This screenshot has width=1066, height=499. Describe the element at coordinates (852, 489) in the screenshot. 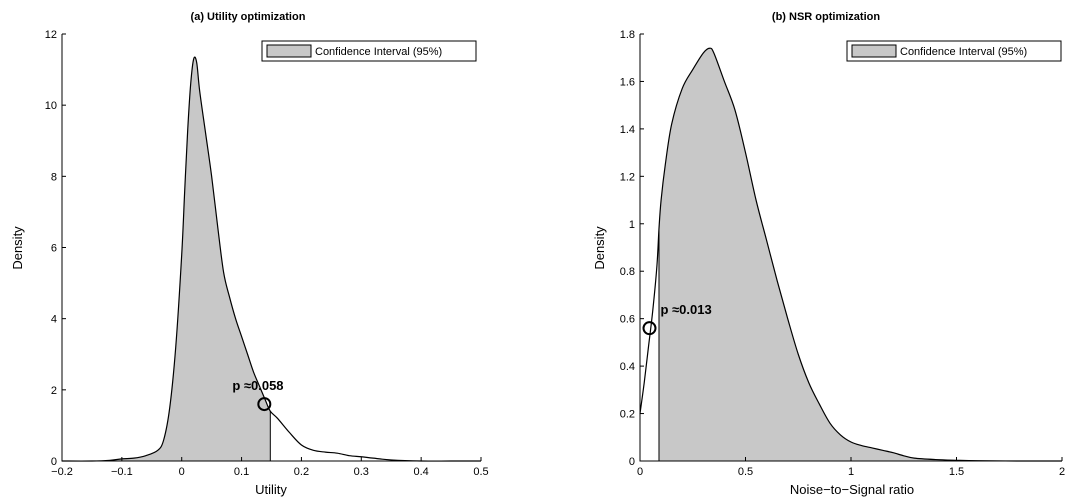

I see `x-axis-label: Noise−to−Signal ratio` at that location.